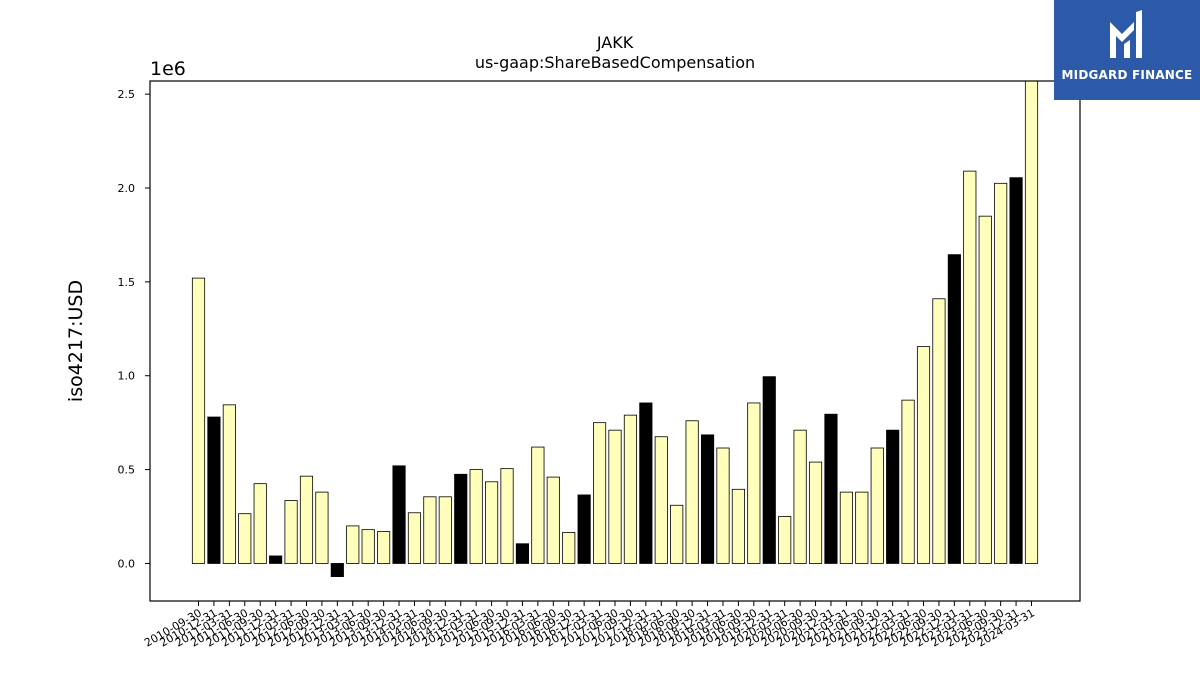 The image size is (1200, 675). Describe the element at coordinates (76, 341) in the screenshot. I see `y-axis-label: iso4217:USD` at that location.